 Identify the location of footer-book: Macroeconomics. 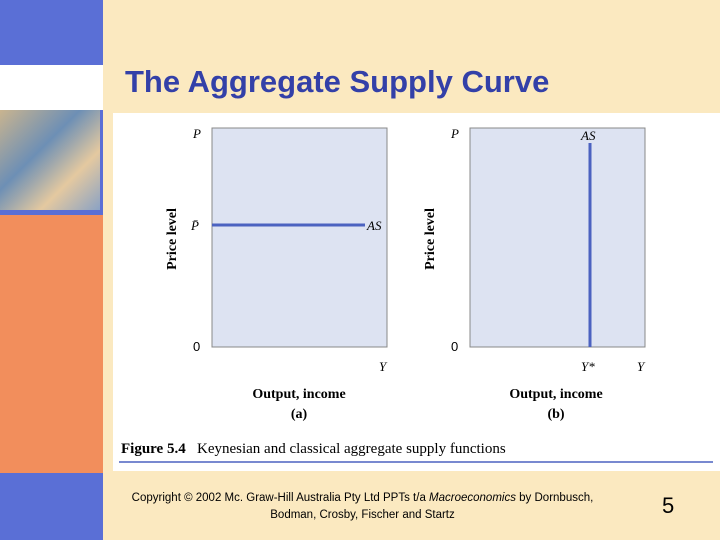
(472, 498).